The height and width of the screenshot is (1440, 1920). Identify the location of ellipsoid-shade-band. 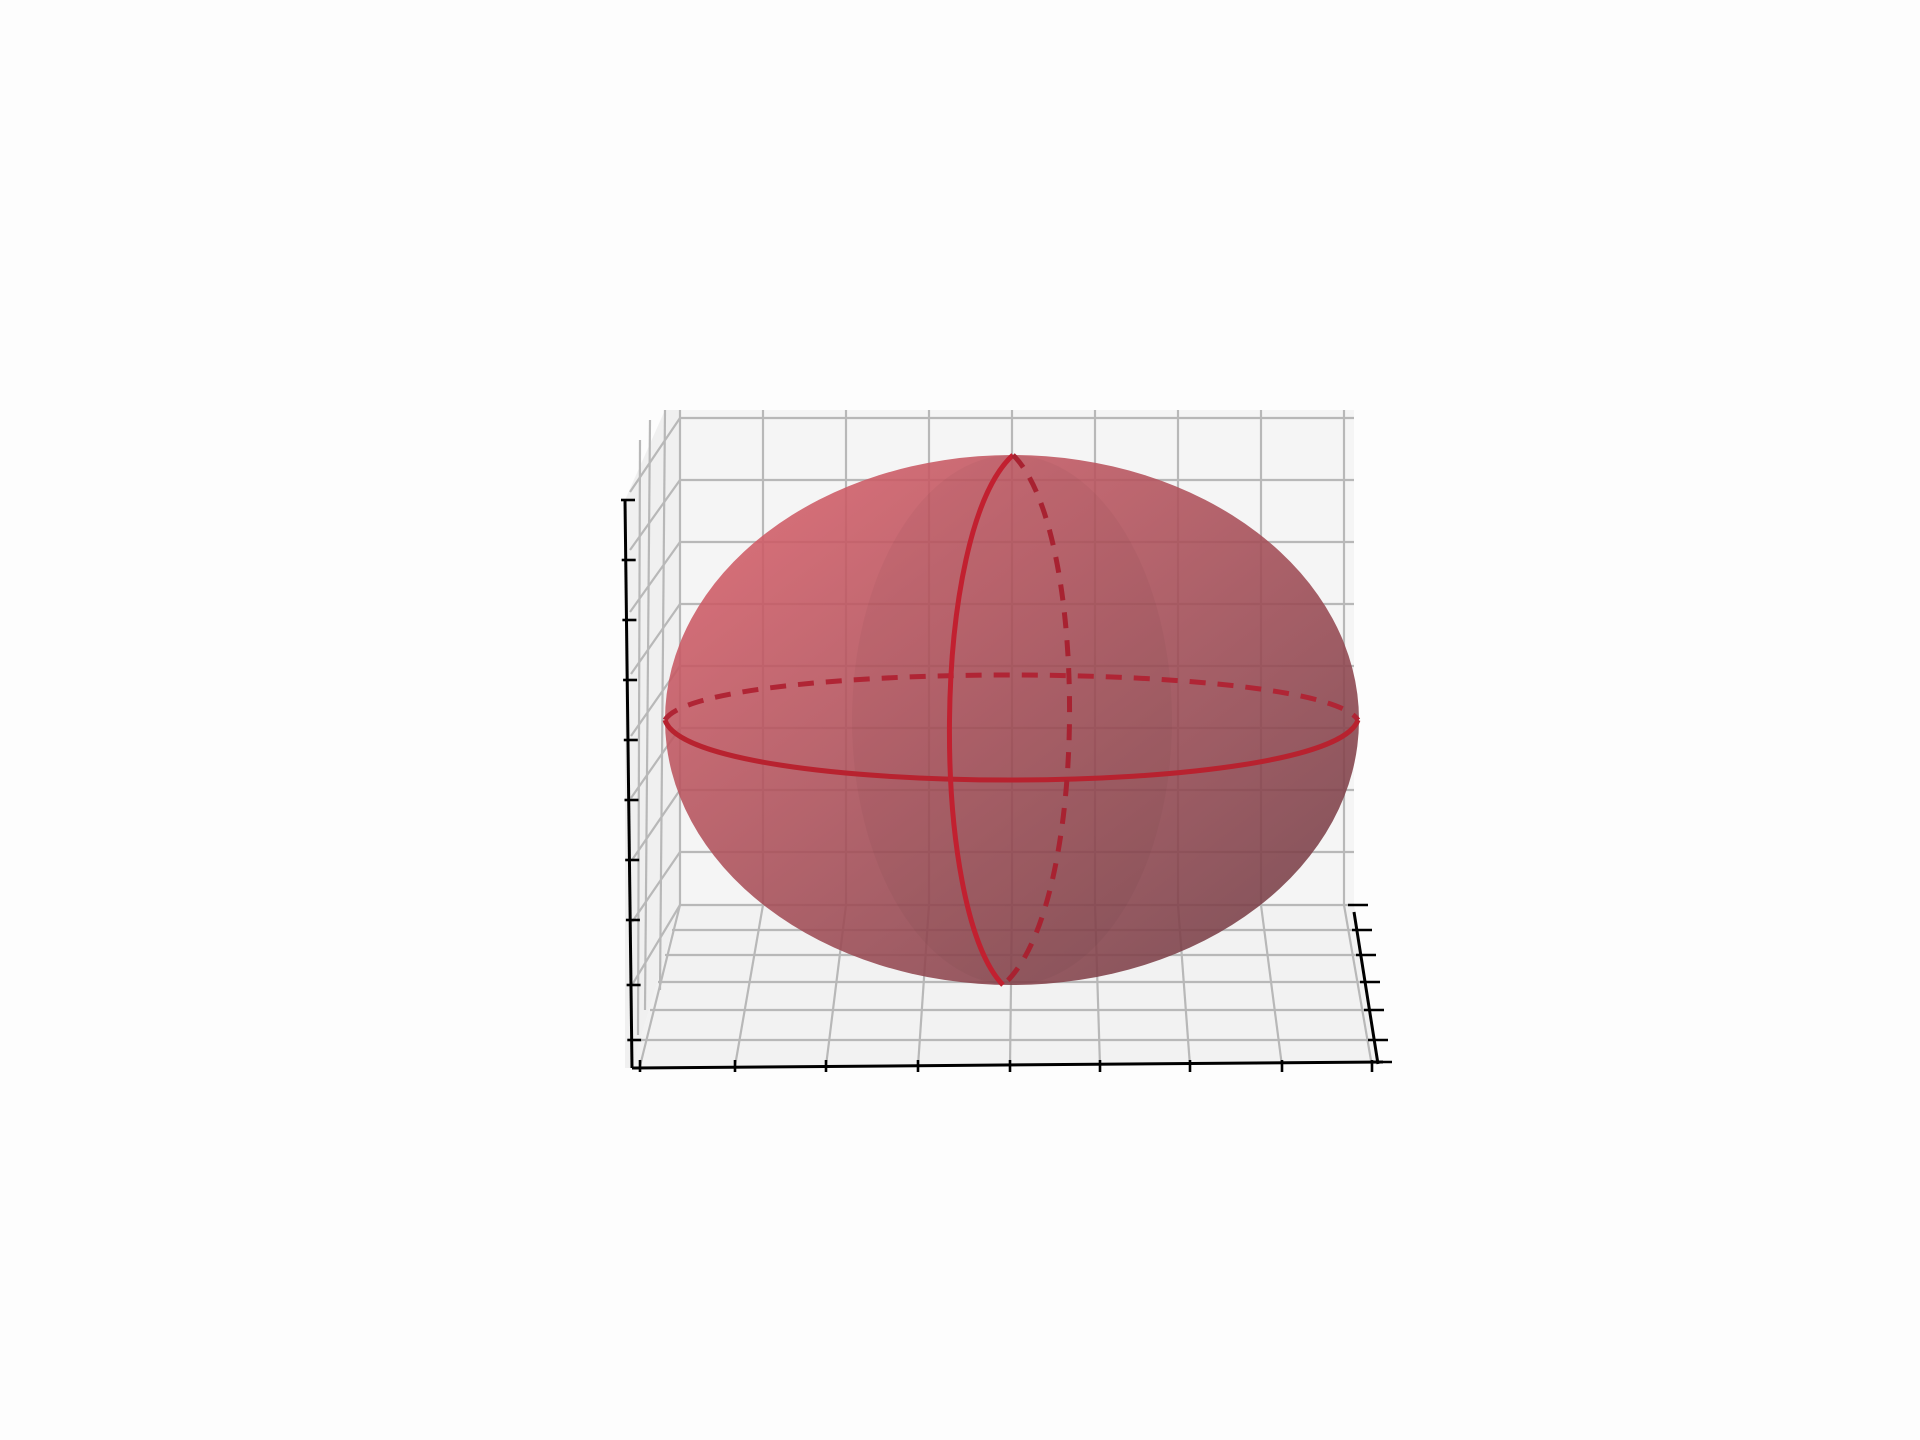
(1012, 720).